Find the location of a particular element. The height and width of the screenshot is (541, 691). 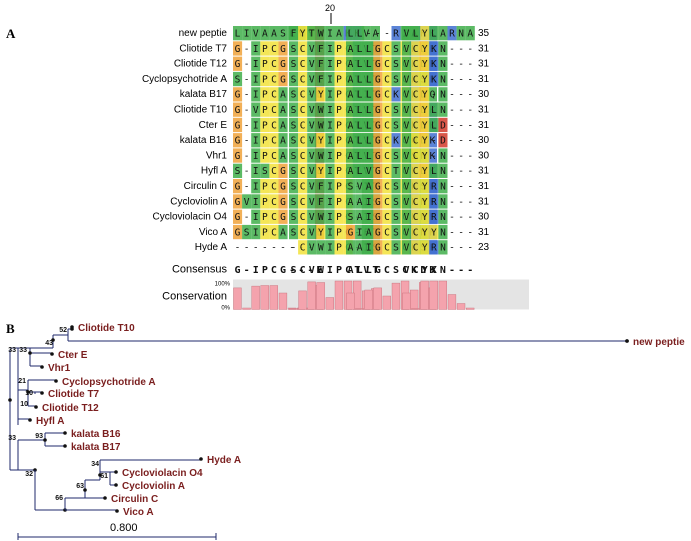

sequence-name: Vhr1 is located at coordinates (217, 155).